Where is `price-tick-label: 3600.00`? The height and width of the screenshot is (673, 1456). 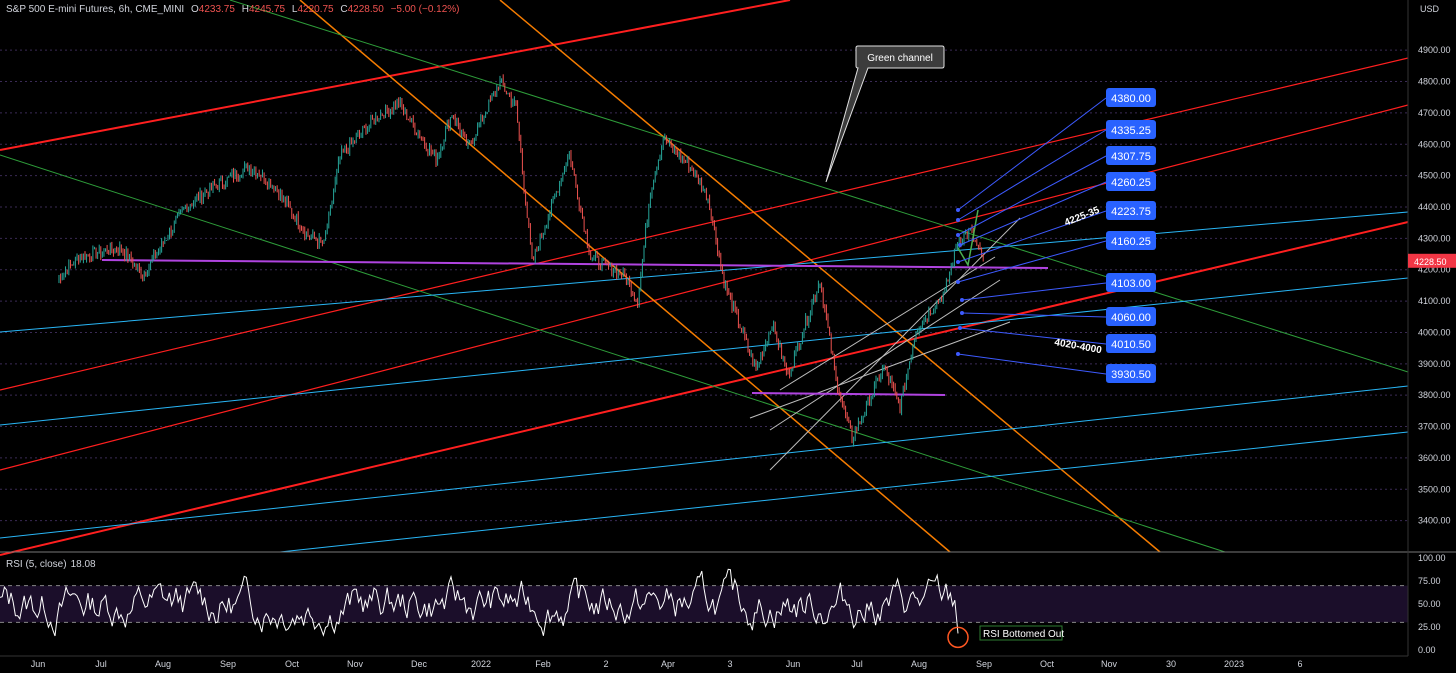
price-tick-label: 3600.00 is located at coordinates (1434, 458).